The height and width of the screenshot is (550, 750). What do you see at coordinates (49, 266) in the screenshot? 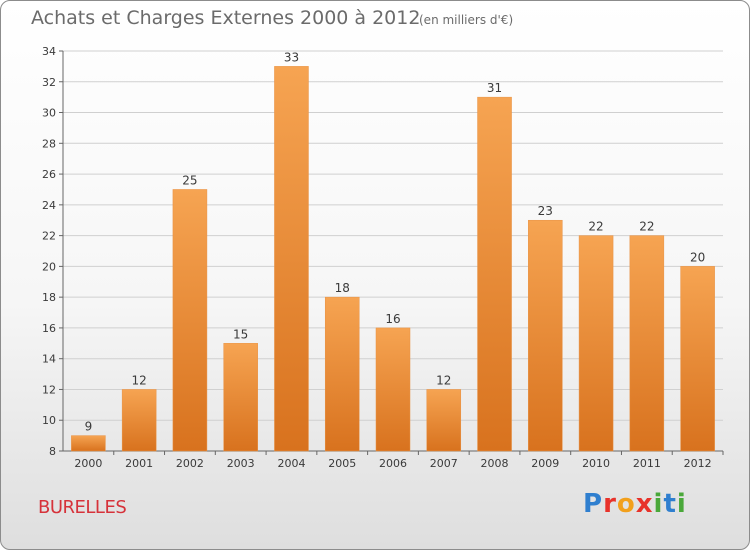
I see `y-tick-label: 20` at bounding box center [49, 266].